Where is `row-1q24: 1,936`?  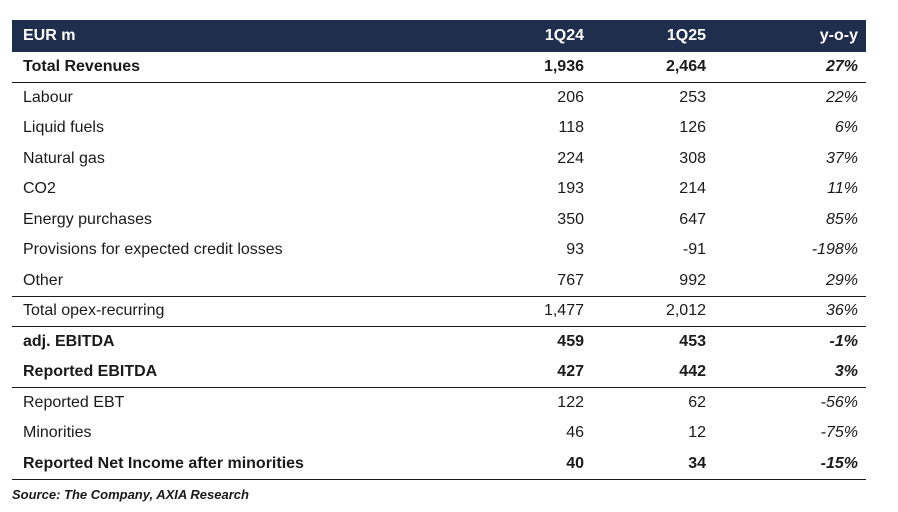
row-1q24: 1,936 is located at coordinates (535, 67).